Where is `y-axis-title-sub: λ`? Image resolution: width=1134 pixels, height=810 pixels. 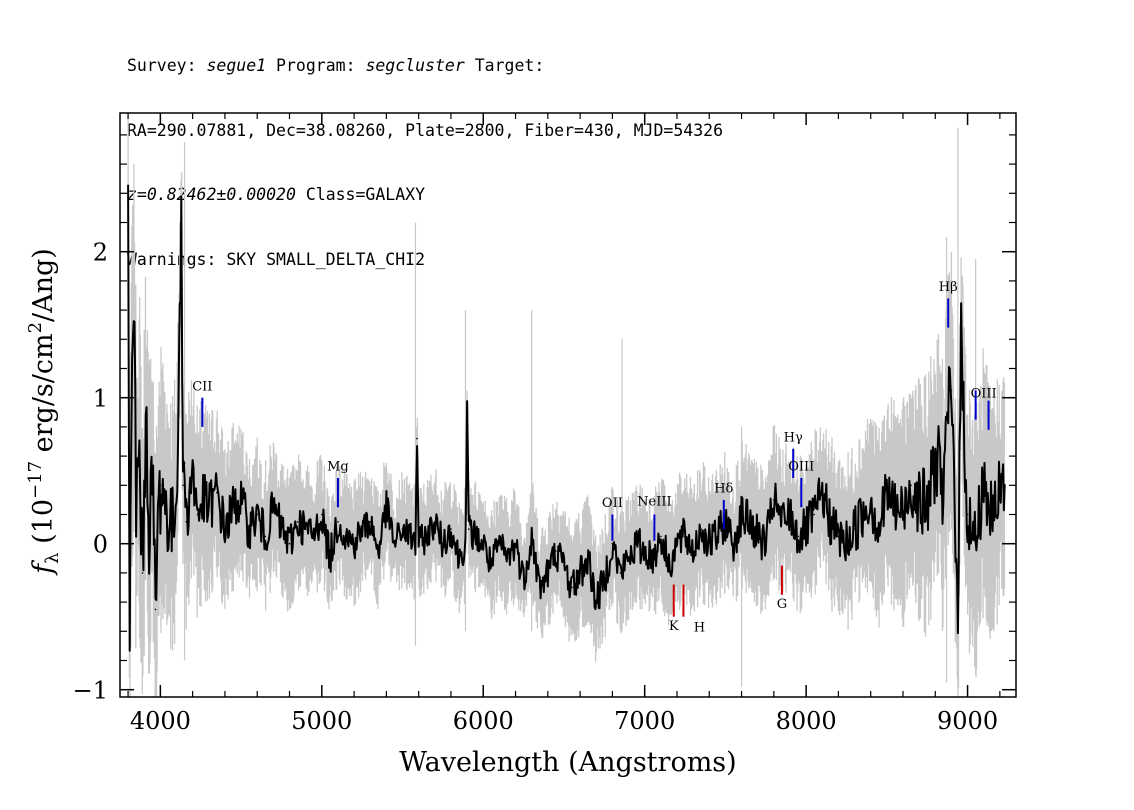
y-axis-title-sub: λ is located at coordinates (52, 557).